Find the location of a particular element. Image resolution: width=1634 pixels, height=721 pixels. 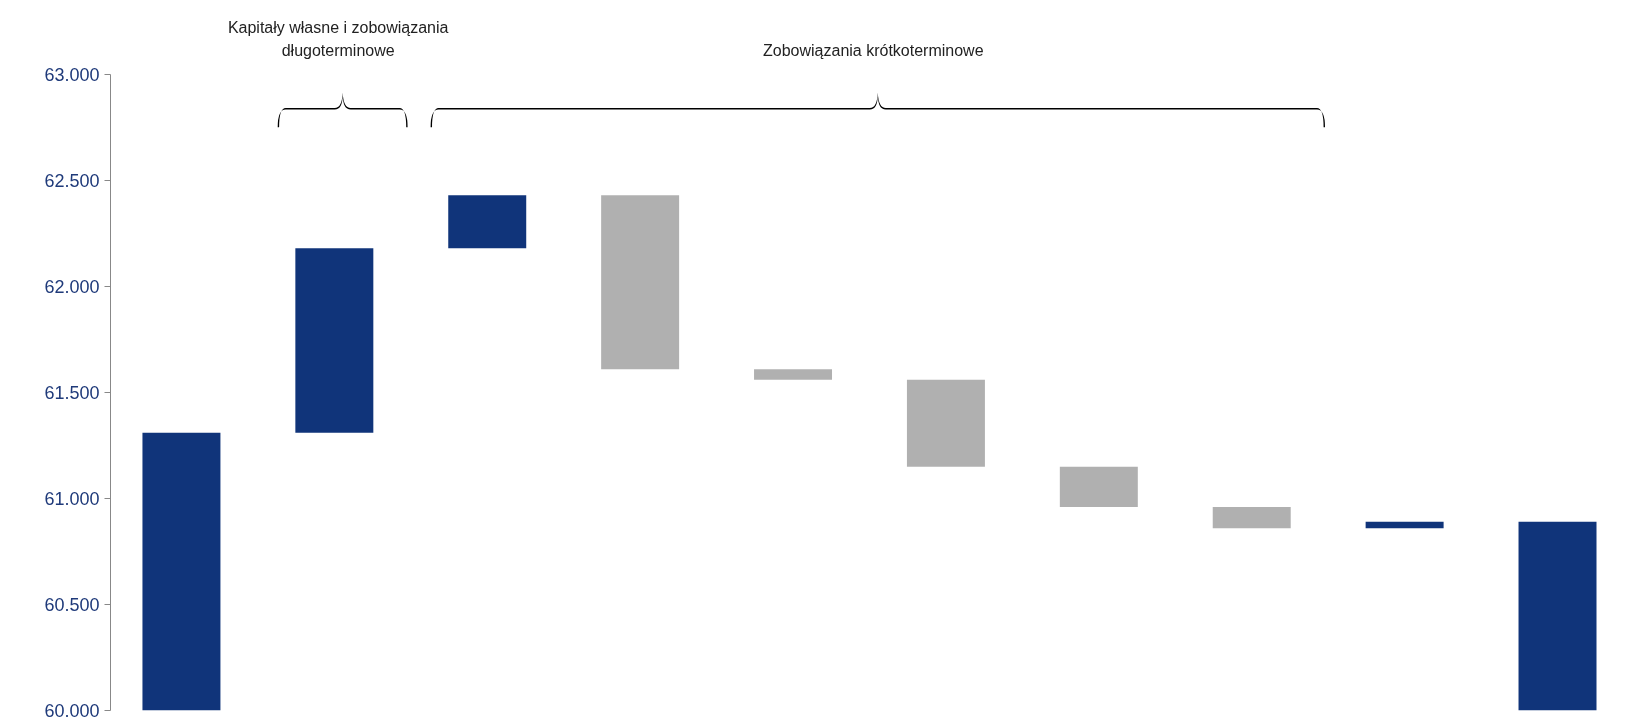

y-tick-label: 61.500 is located at coordinates (72, 392).